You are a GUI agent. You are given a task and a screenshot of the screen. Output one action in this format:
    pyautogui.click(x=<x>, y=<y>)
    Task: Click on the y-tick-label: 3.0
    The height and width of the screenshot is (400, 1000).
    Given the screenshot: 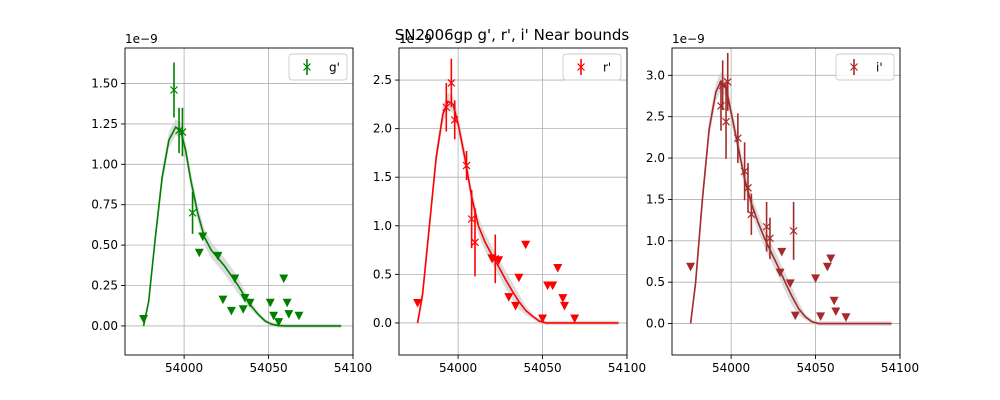 What is the action you would take?
    pyautogui.click(x=655, y=75)
    